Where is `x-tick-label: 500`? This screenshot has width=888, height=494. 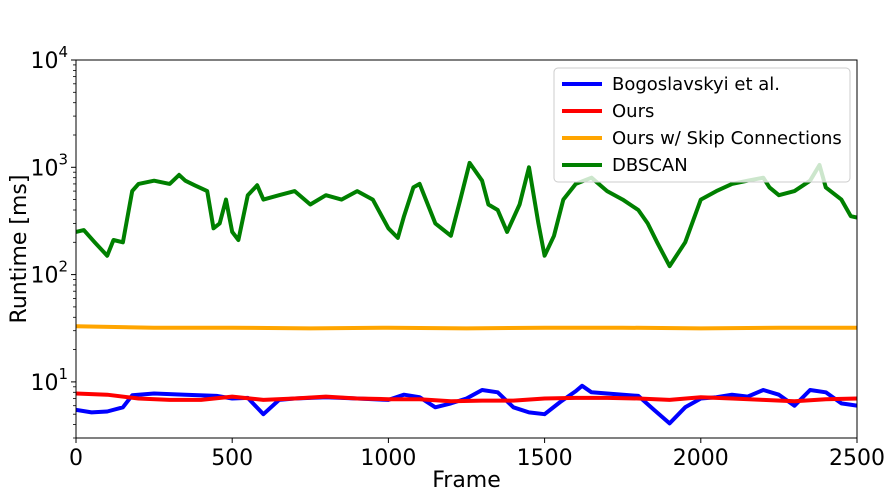
x-tick-label: 500 is located at coordinates (232, 458).